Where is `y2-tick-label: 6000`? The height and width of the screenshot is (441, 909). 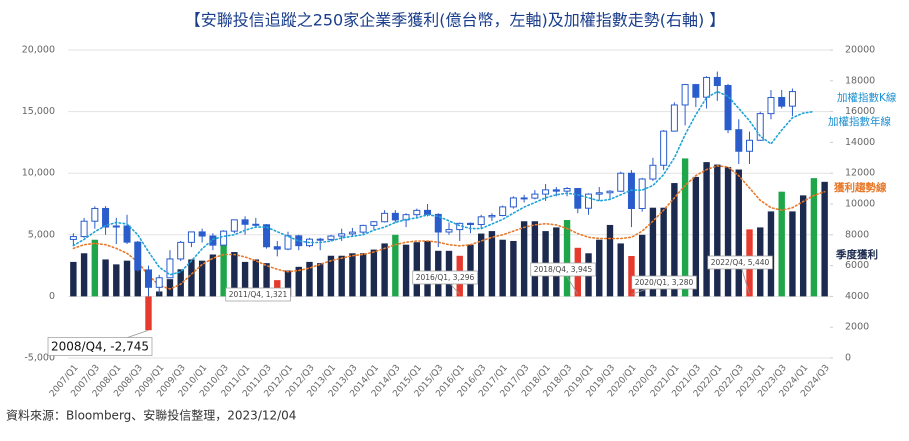
y2-tick-label: 6000 is located at coordinates (857, 265).